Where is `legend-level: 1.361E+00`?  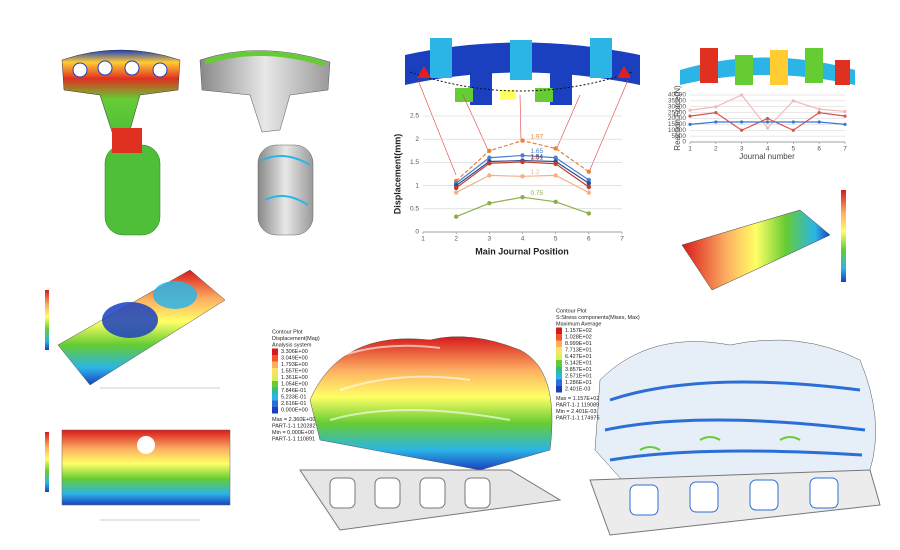
legend-level: 1.361E+00 is located at coordinates (294, 378).